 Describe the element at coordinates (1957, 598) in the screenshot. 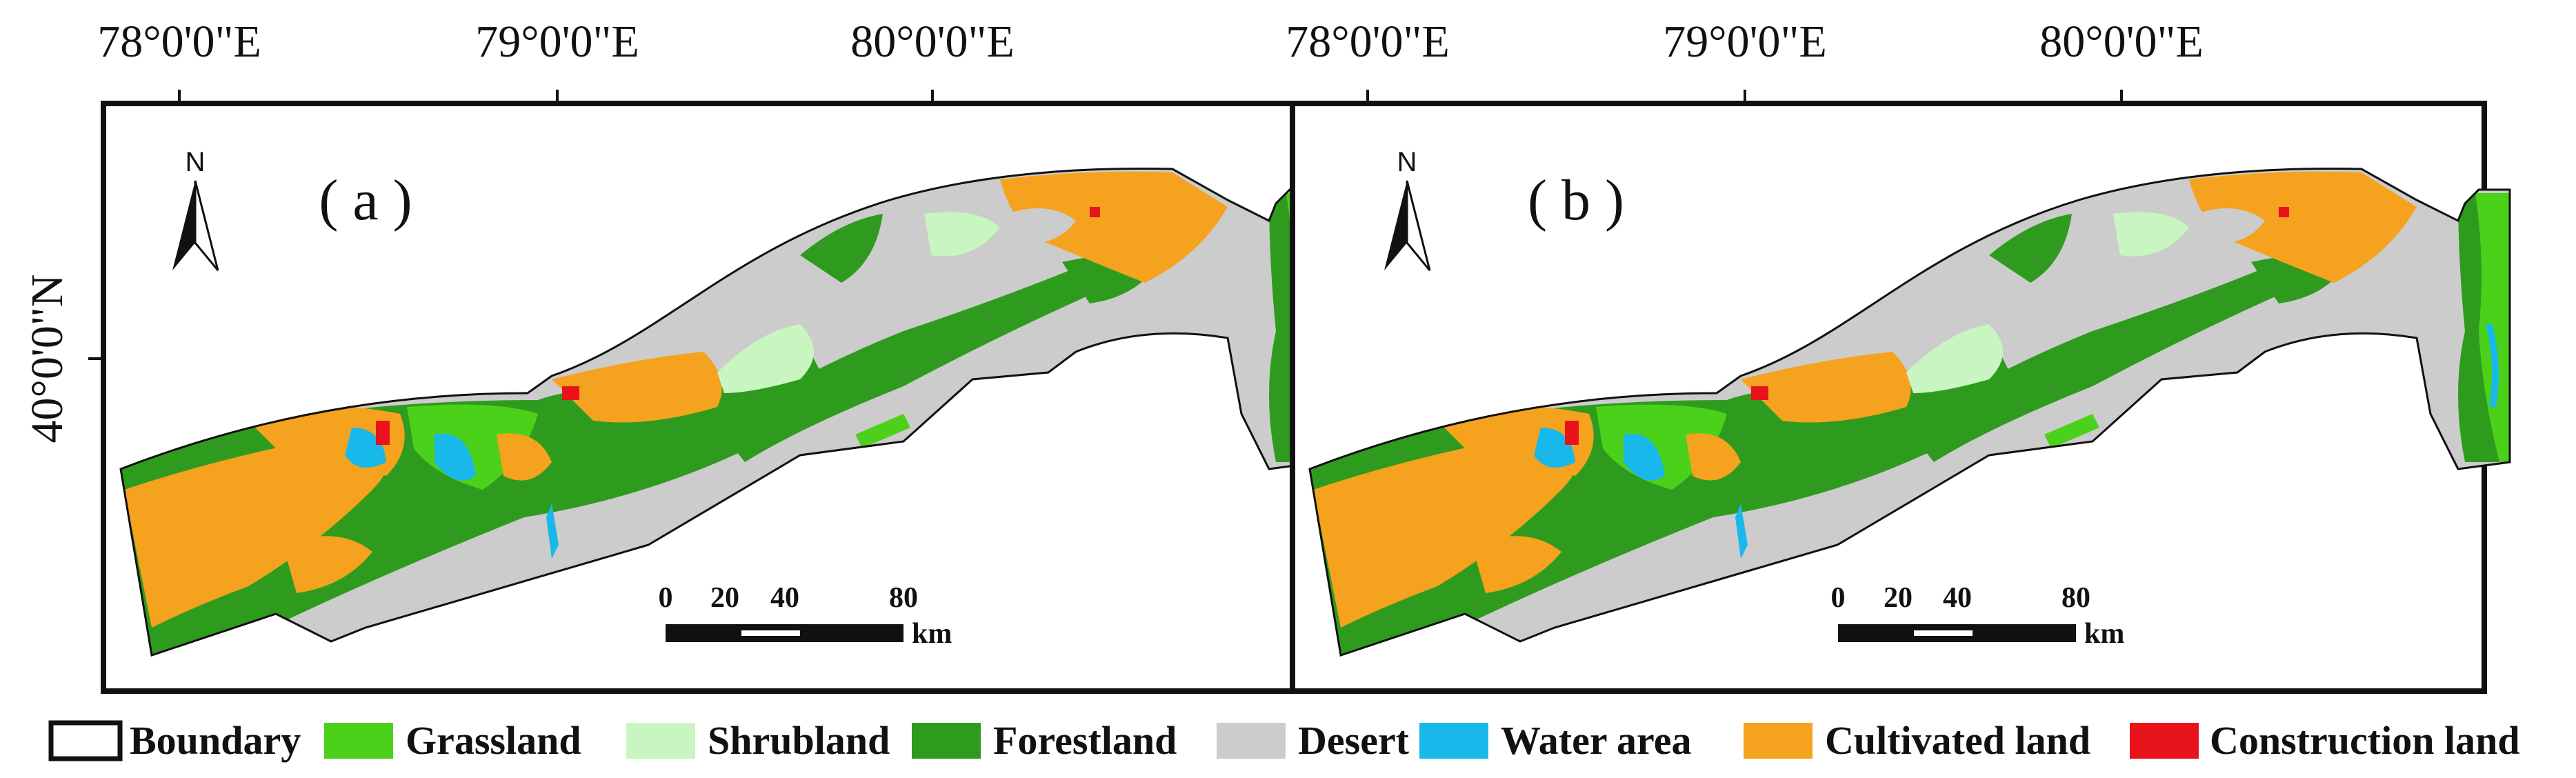

I see `scale-tick-40-b: 40` at that location.